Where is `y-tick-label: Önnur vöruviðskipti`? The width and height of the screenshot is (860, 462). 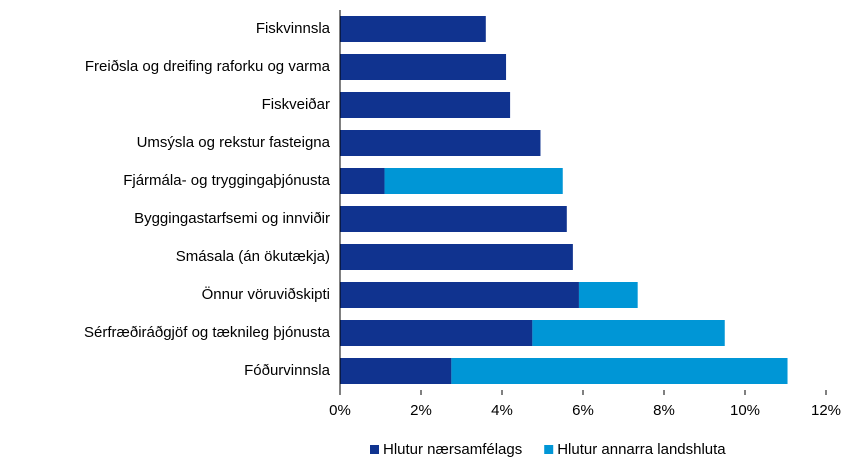 y-tick-label: Önnur vöruviðskipti is located at coordinates (266, 294).